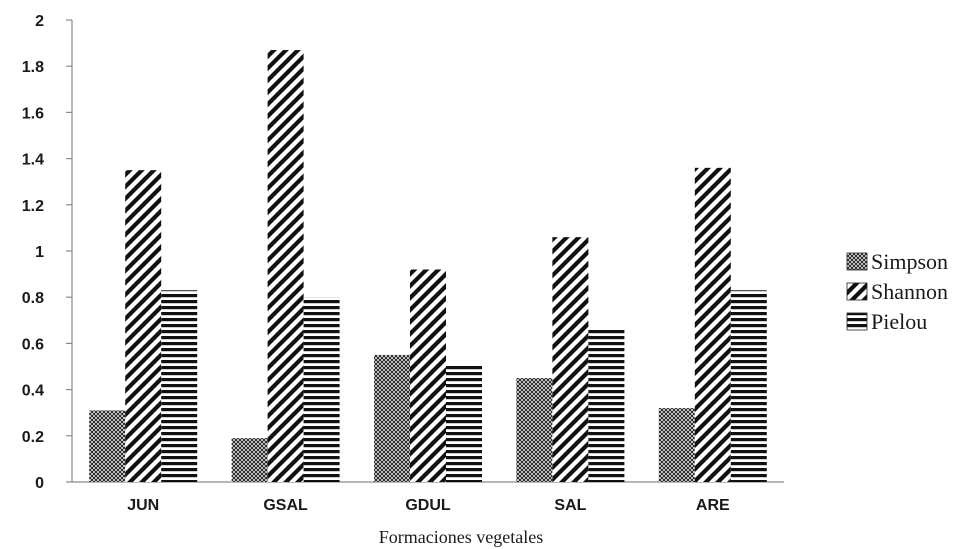 Image resolution: width=972 pixels, height=549 pixels. I want to click on legend-label-shannon: Shannon, so click(909, 291).